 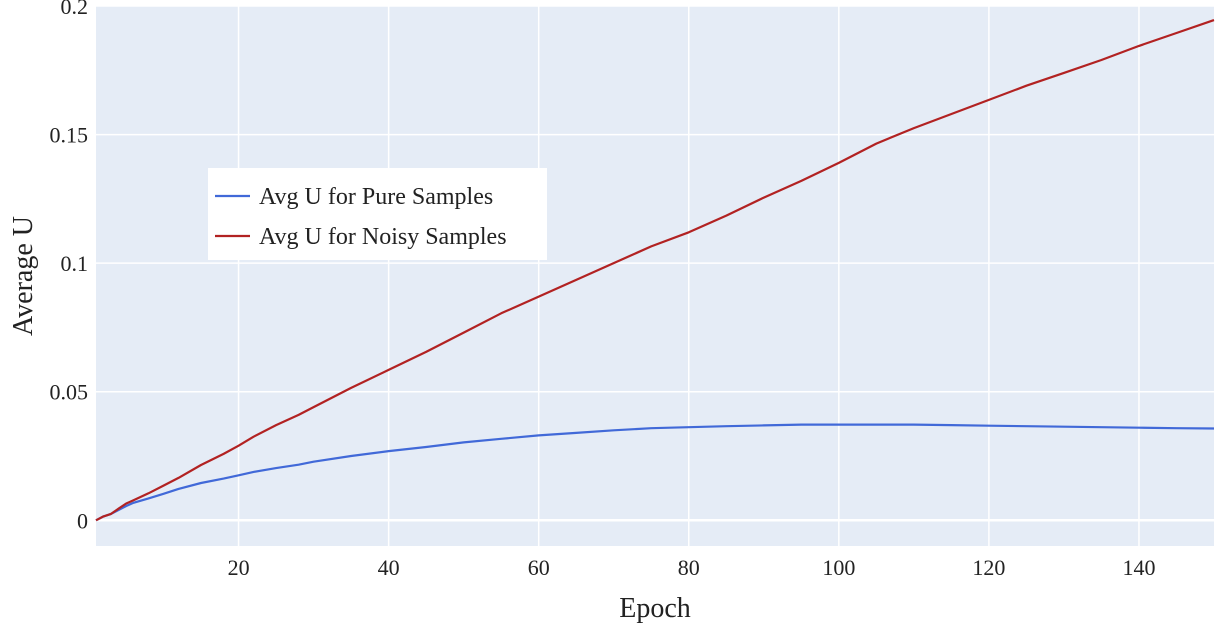 What do you see at coordinates (376, 197) in the screenshot?
I see `legend-entry-1: Avg U for Pure Samples` at bounding box center [376, 197].